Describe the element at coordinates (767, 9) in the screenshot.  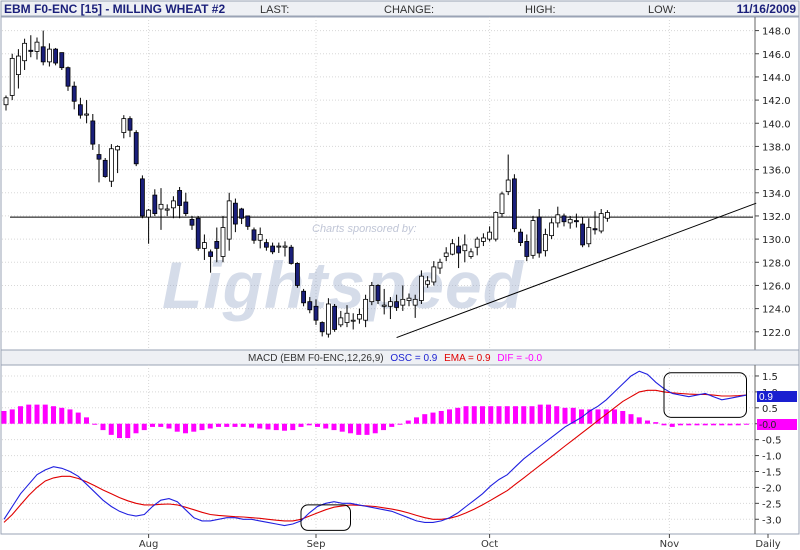
I see `chart-date: 11/16/2009` at that location.